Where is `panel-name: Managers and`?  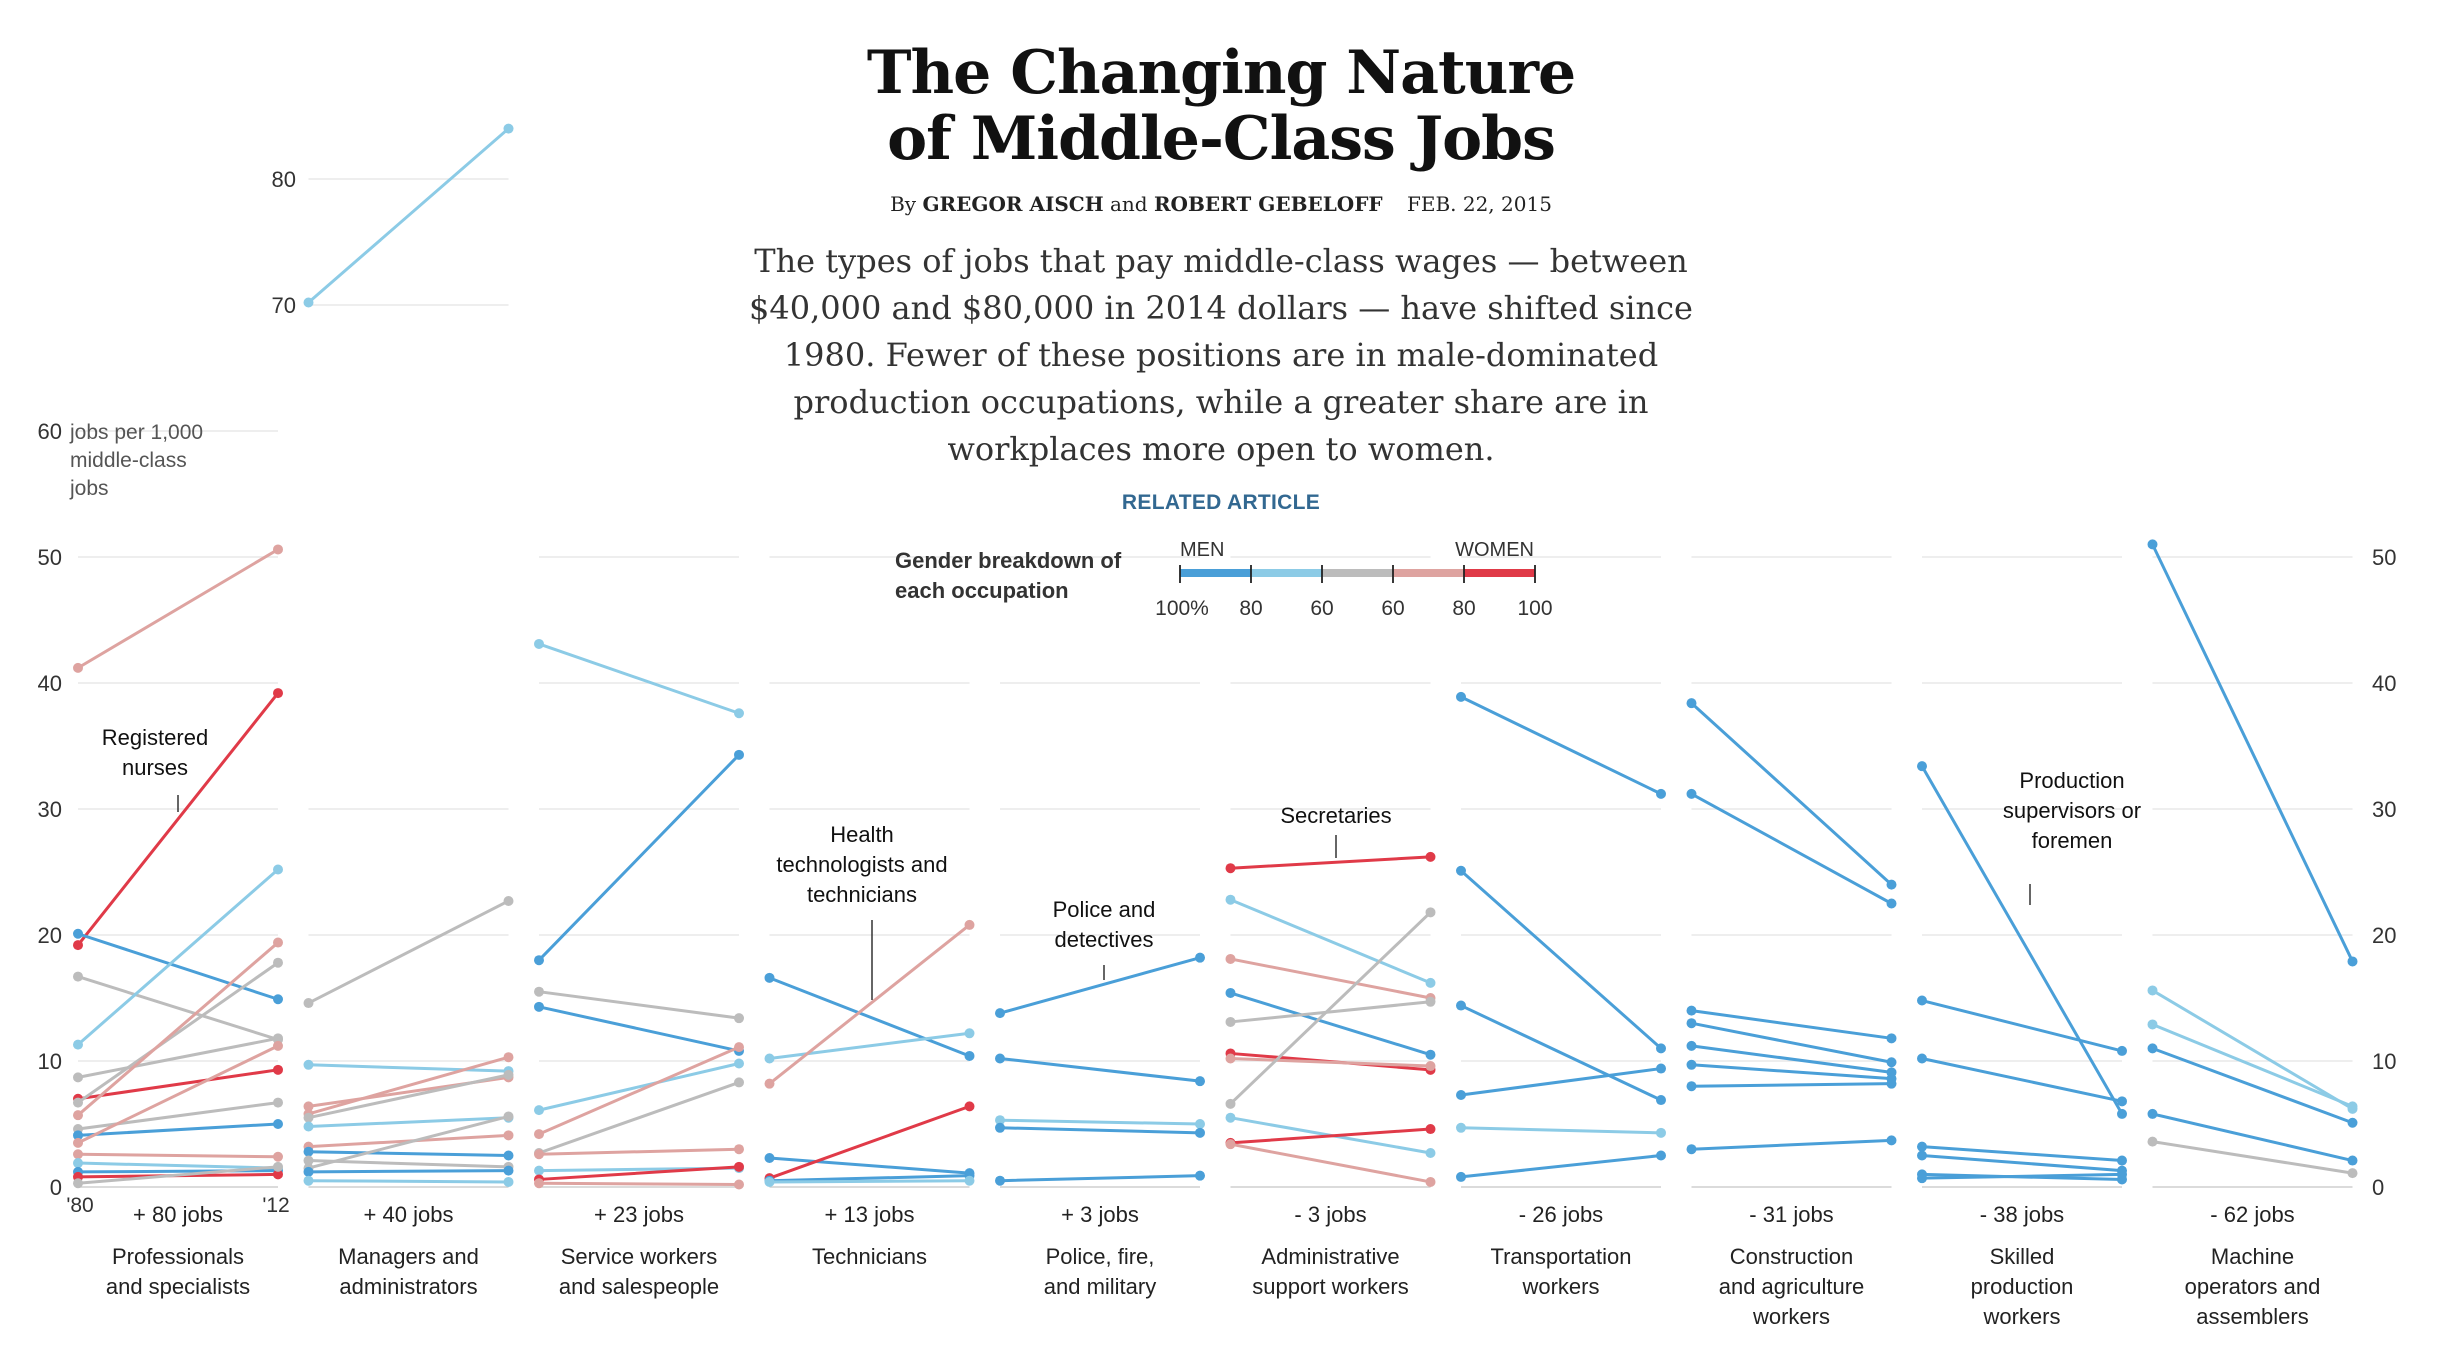 panel-name: Managers and is located at coordinates (408, 1256).